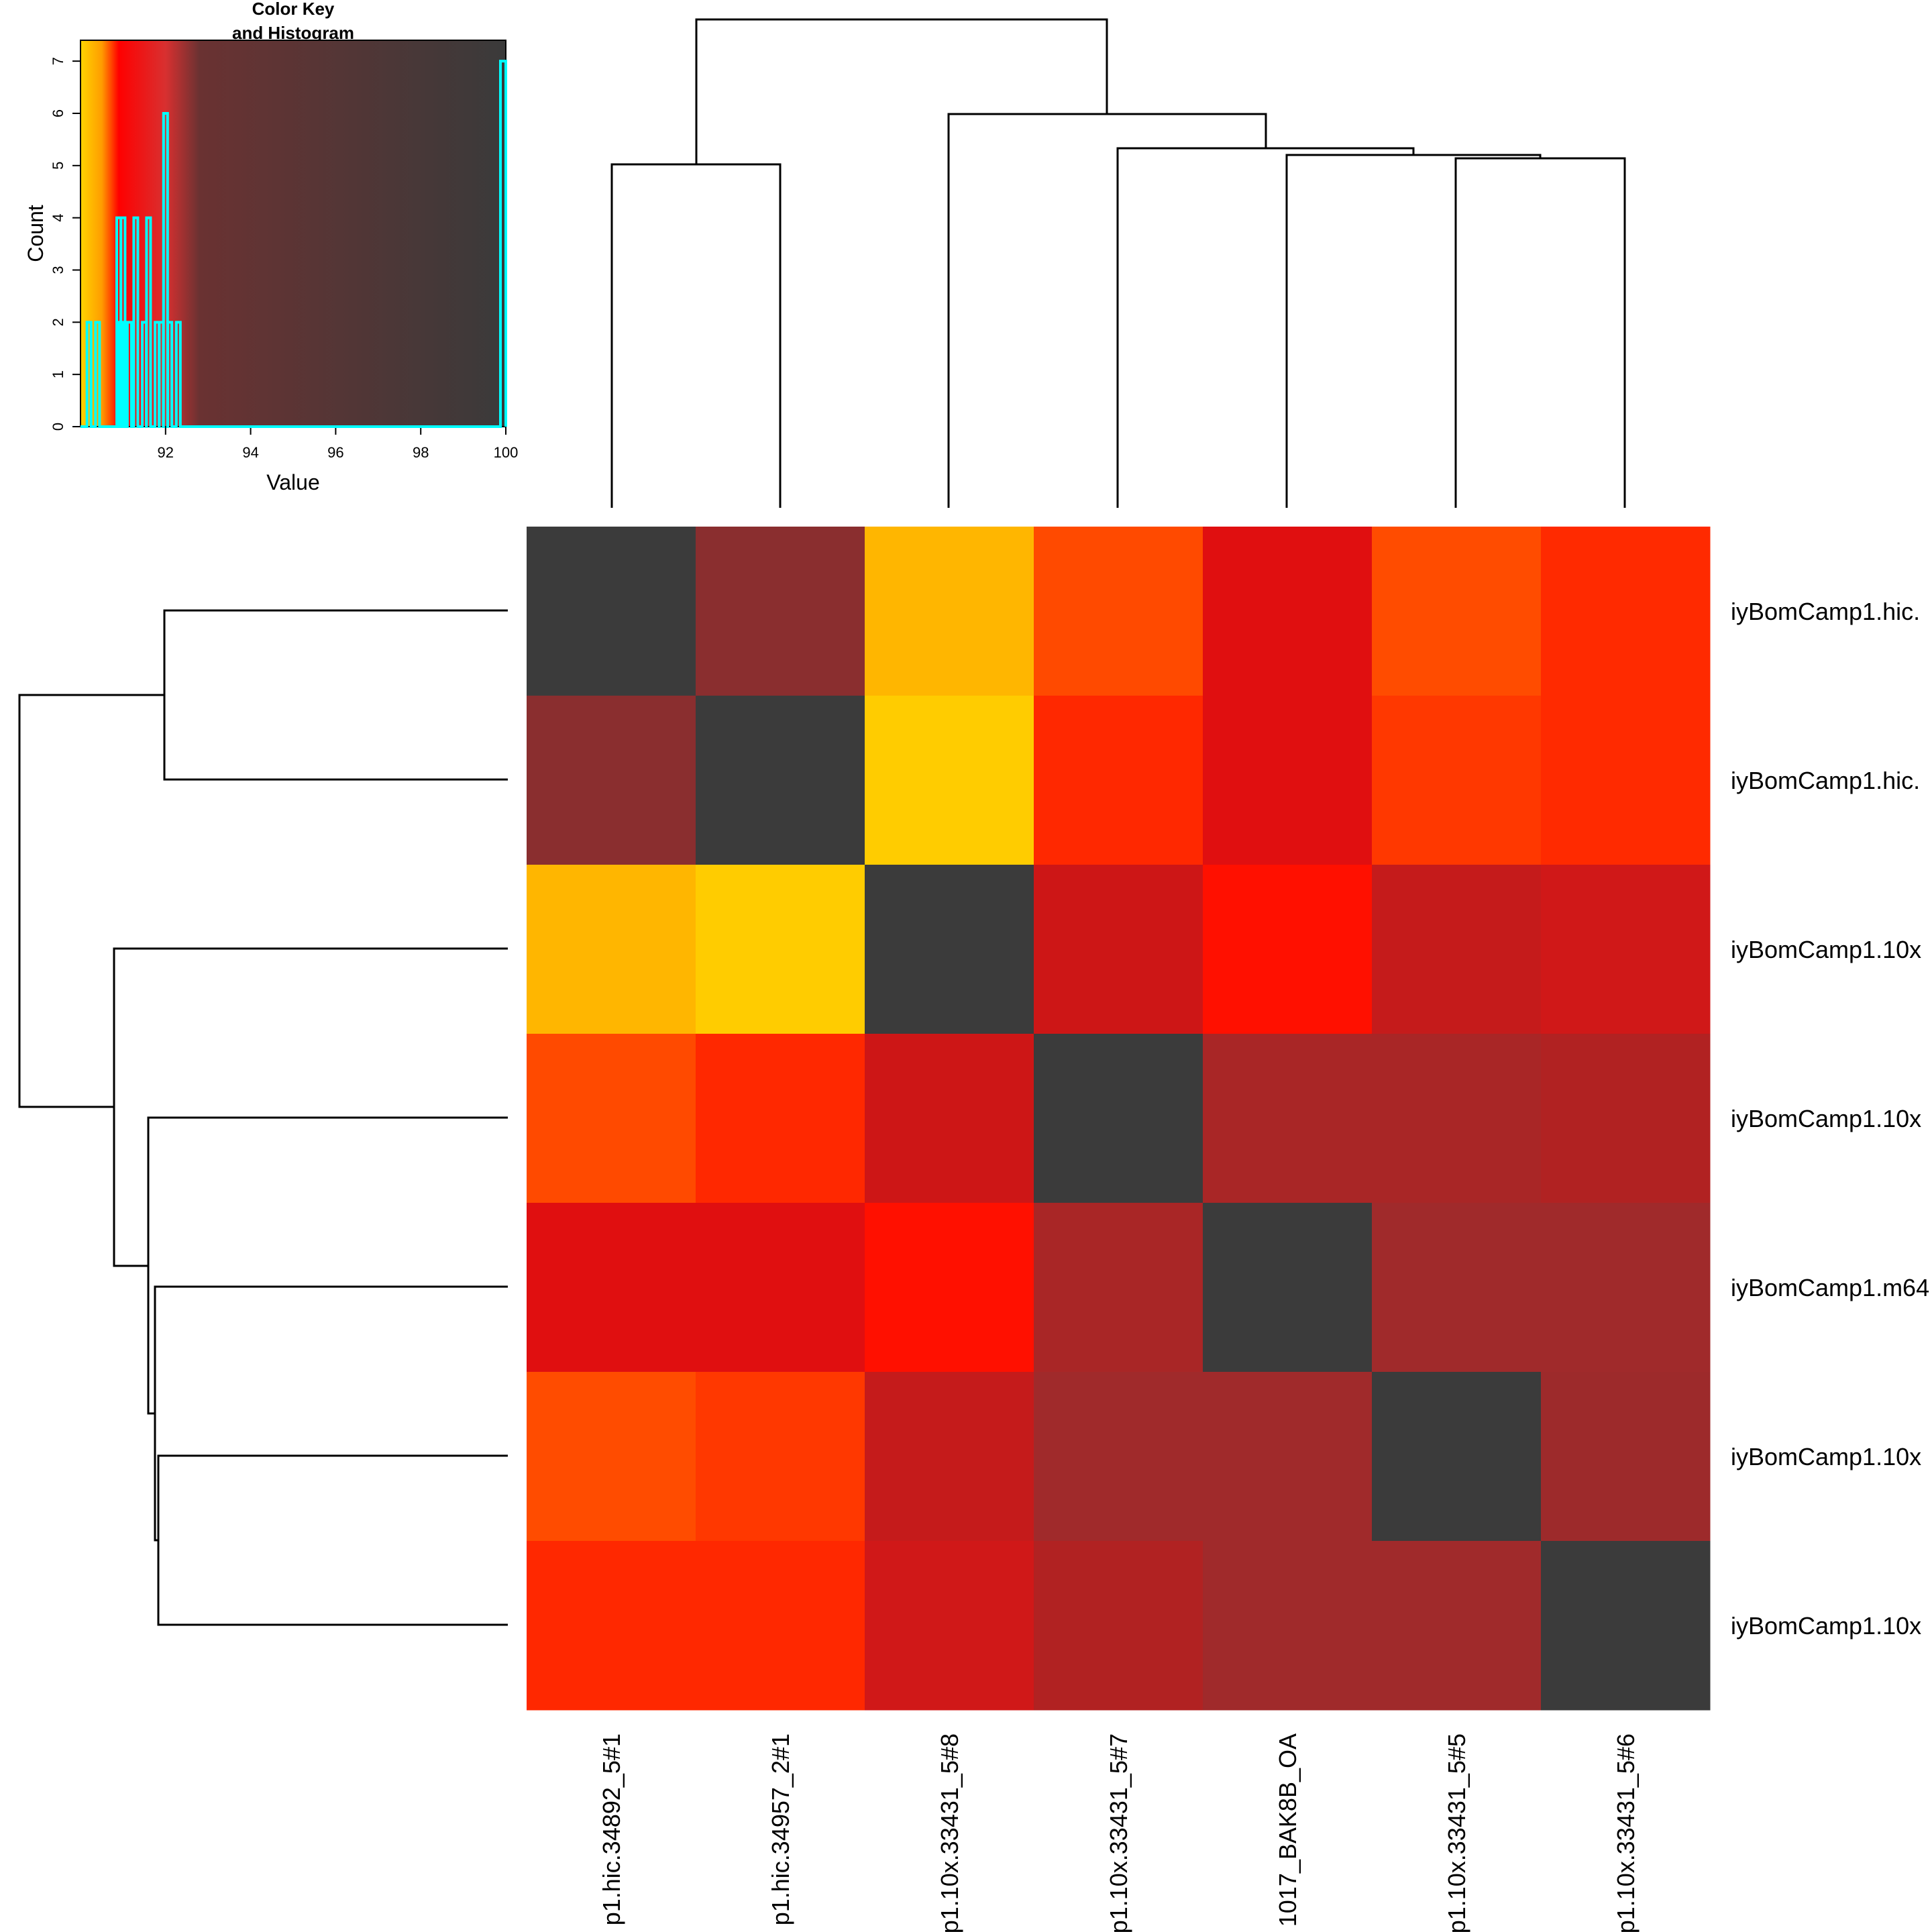  I want to click on color-key-histogram, so click(293, 244).